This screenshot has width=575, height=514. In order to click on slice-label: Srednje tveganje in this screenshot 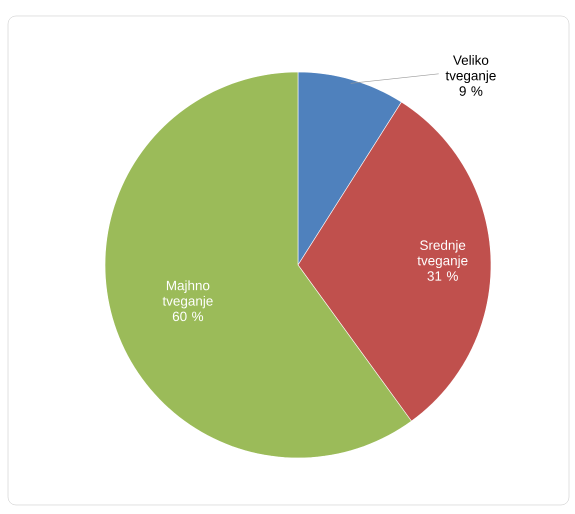, I will do `click(442, 254)`.